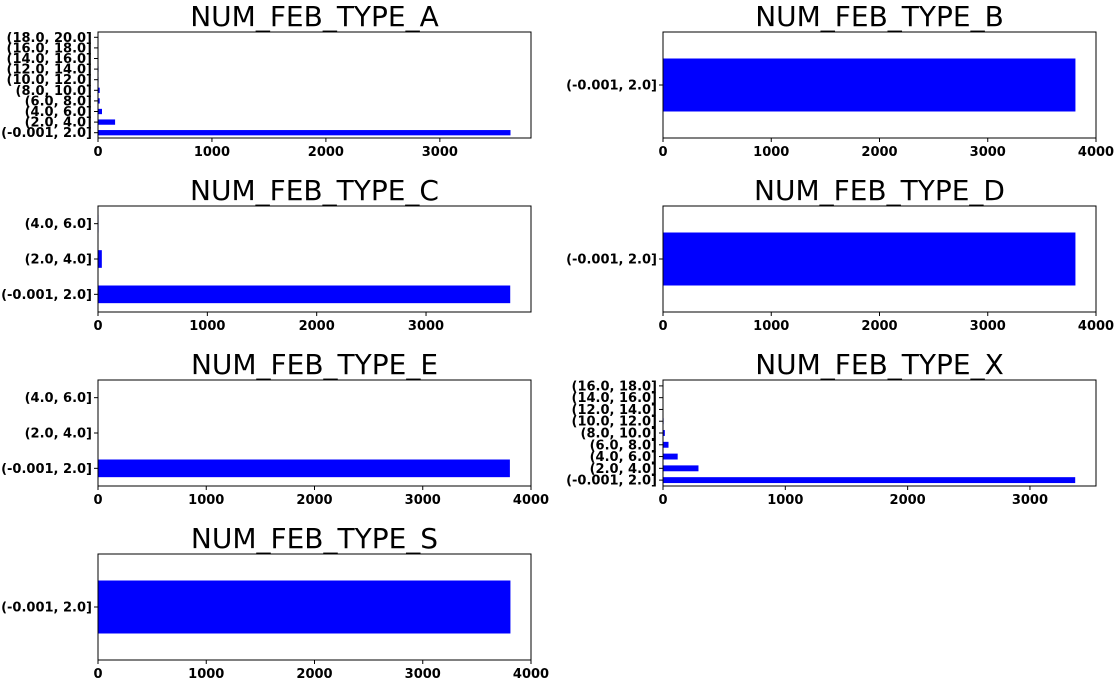 This screenshot has width=1118, height=686. I want to click on chart-title: NUM_FEB_TYPE_A, so click(314, 16).